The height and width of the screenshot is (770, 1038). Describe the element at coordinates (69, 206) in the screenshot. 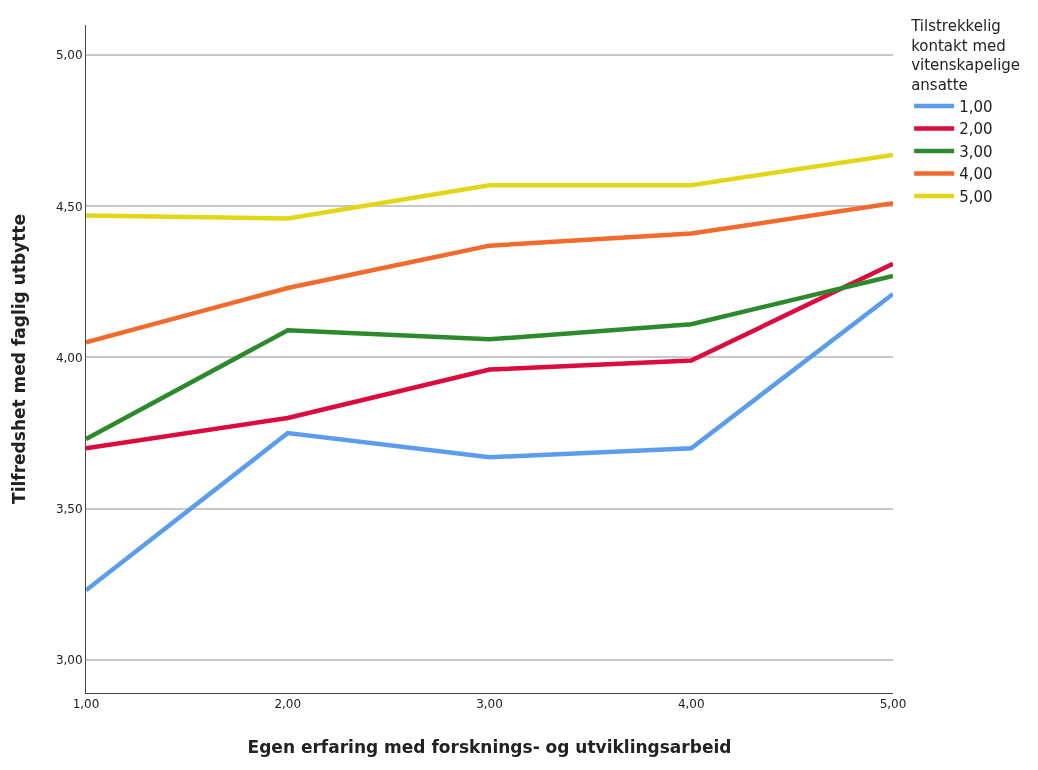

I see `y-tick-label: 4,50` at that location.